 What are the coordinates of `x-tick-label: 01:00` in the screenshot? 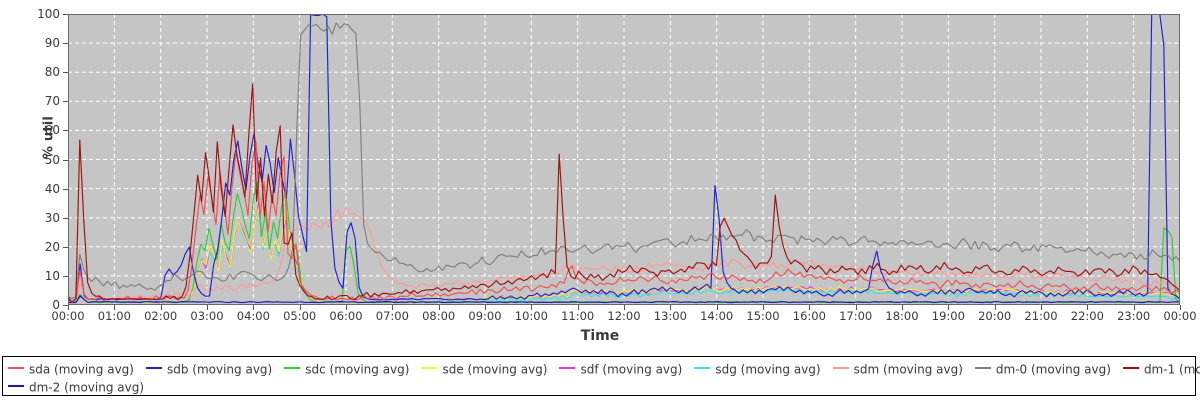 It's located at (114, 316).